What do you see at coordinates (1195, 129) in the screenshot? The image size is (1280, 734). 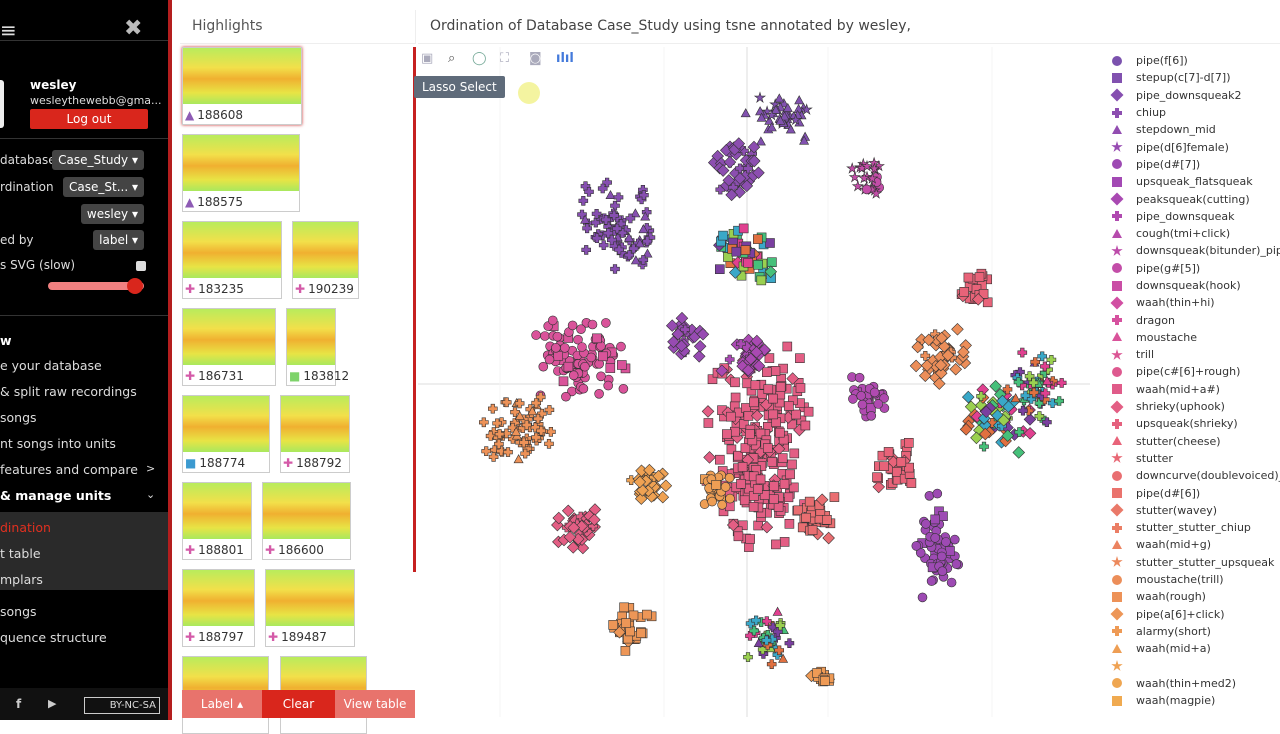 I see `legend-item: stepdown_mid` at bounding box center [1195, 129].